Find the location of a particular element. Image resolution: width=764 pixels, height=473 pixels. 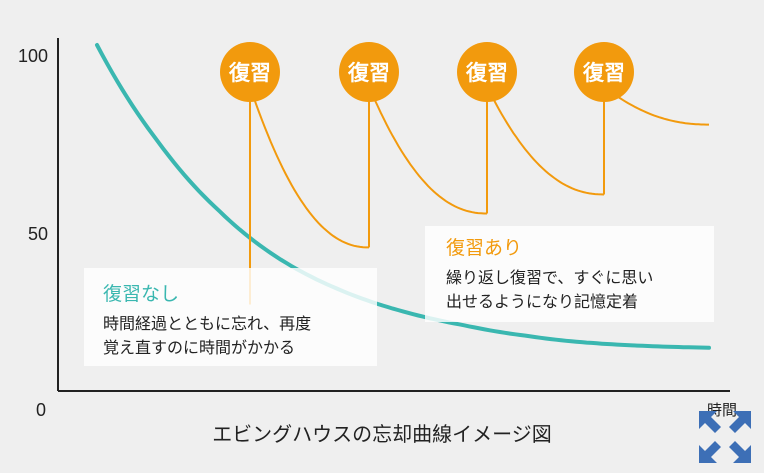

annotation-line: 時間経過とともに忘れ、再度 is located at coordinates (207, 323).